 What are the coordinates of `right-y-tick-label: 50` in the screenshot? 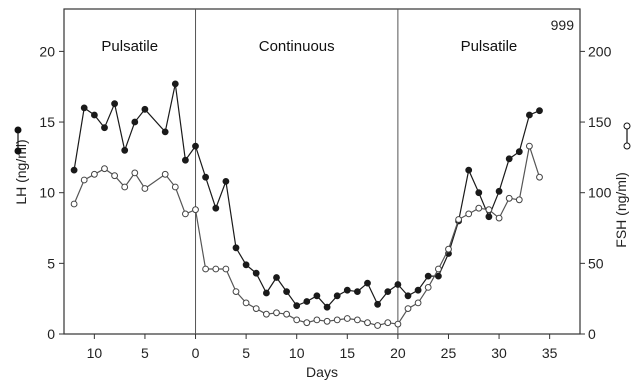 It's located at (596, 263).